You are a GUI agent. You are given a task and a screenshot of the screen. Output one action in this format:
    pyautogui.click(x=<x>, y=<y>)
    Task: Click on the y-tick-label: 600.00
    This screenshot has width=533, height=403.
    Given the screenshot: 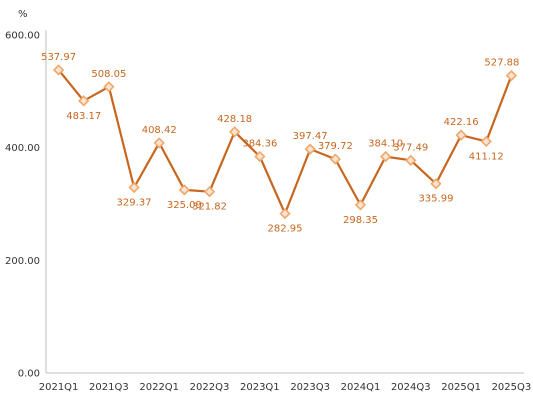 What is the action you would take?
    pyautogui.click(x=22, y=36)
    